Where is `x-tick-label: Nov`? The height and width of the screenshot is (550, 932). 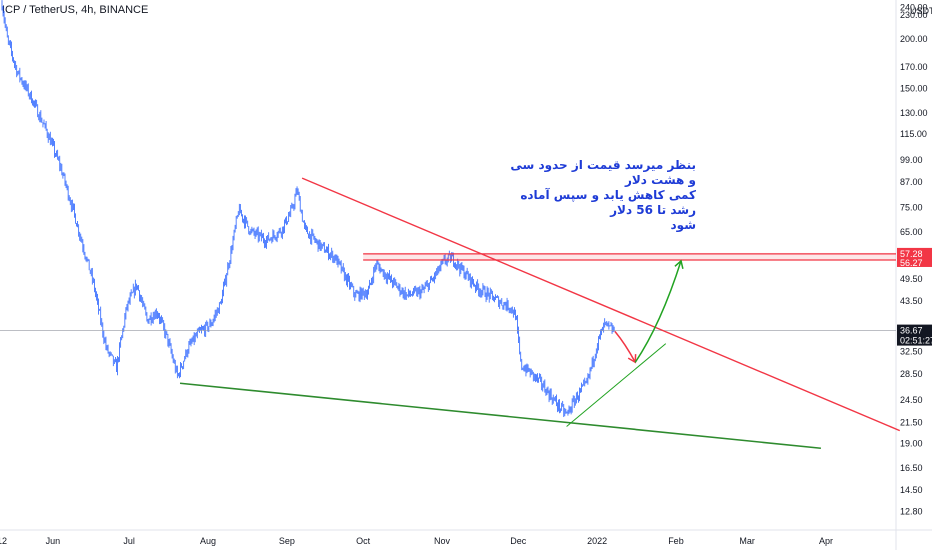 x-tick-label: Nov is located at coordinates (442, 541).